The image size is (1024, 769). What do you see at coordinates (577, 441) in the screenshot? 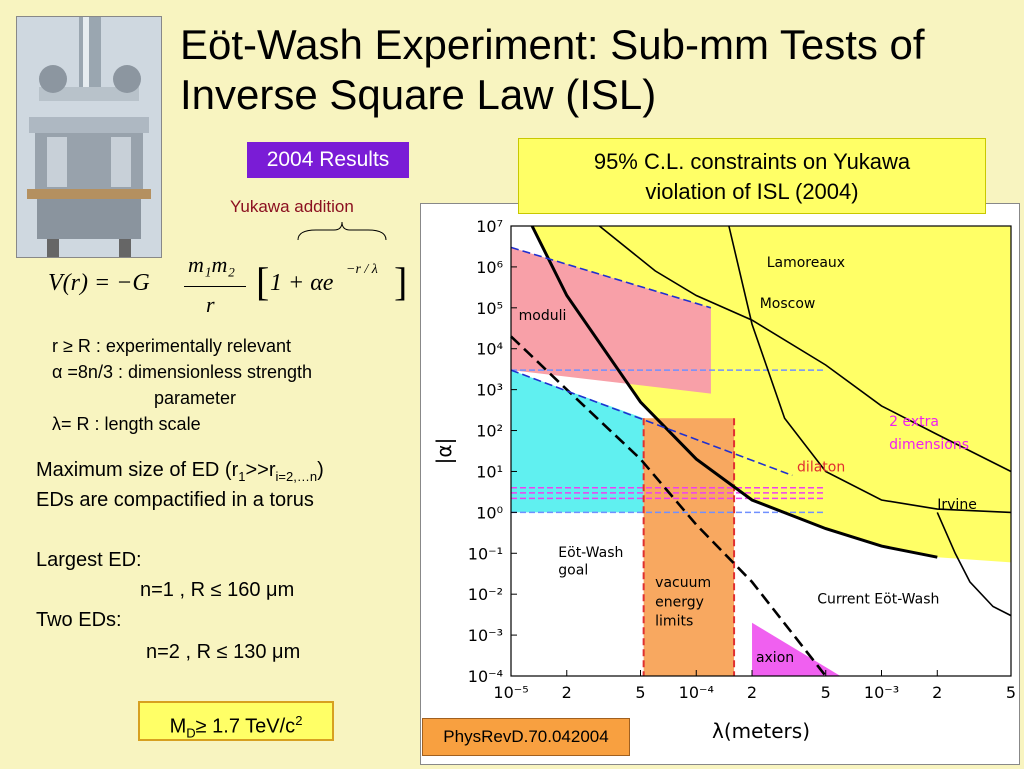
I see `dilaton-region-fill` at bounding box center [577, 441].